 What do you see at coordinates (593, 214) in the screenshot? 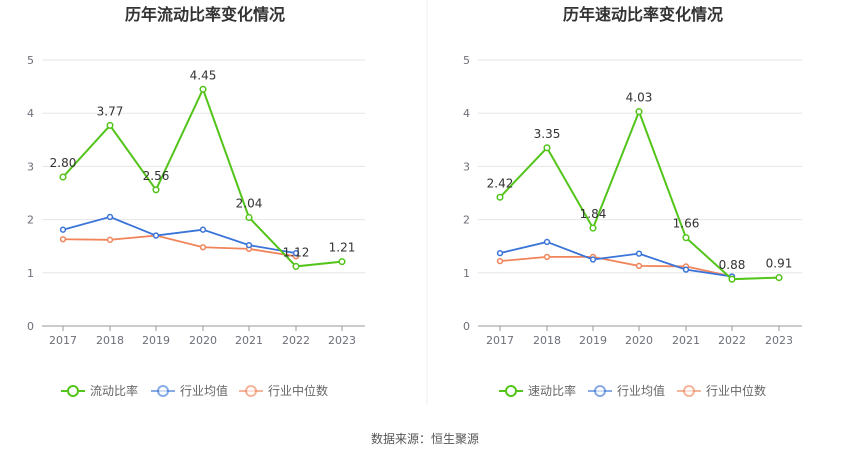
I see `data-label: 1.84` at bounding box center [593, 214].